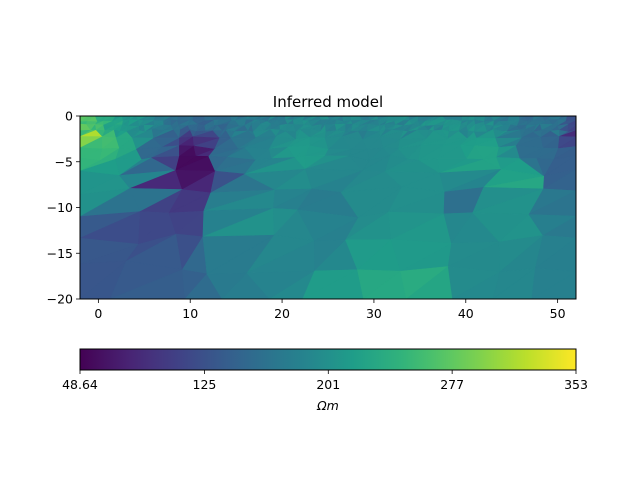 This screenshot has height=480, width=640. I want to click on colorbar-unit-label: Ωm, so click(327, 405).